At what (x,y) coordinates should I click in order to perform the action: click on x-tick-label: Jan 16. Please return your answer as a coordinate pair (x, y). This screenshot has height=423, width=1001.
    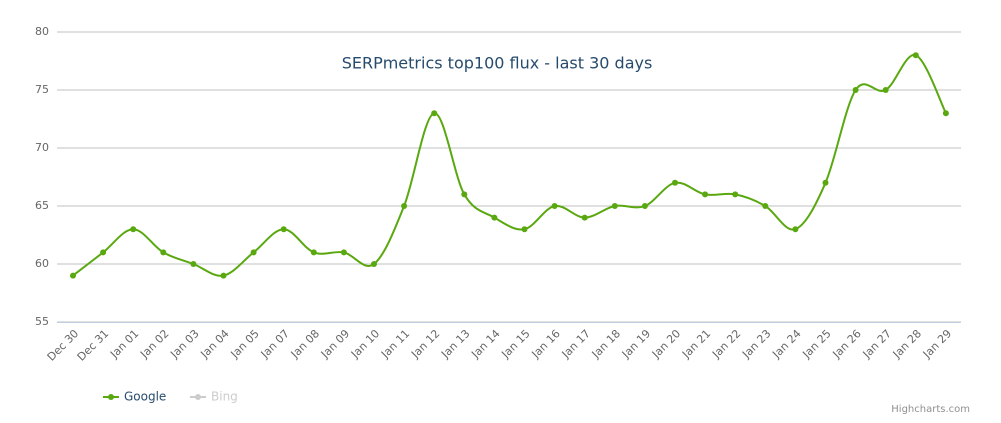
    Looking at the image, I should click on (546, 344).